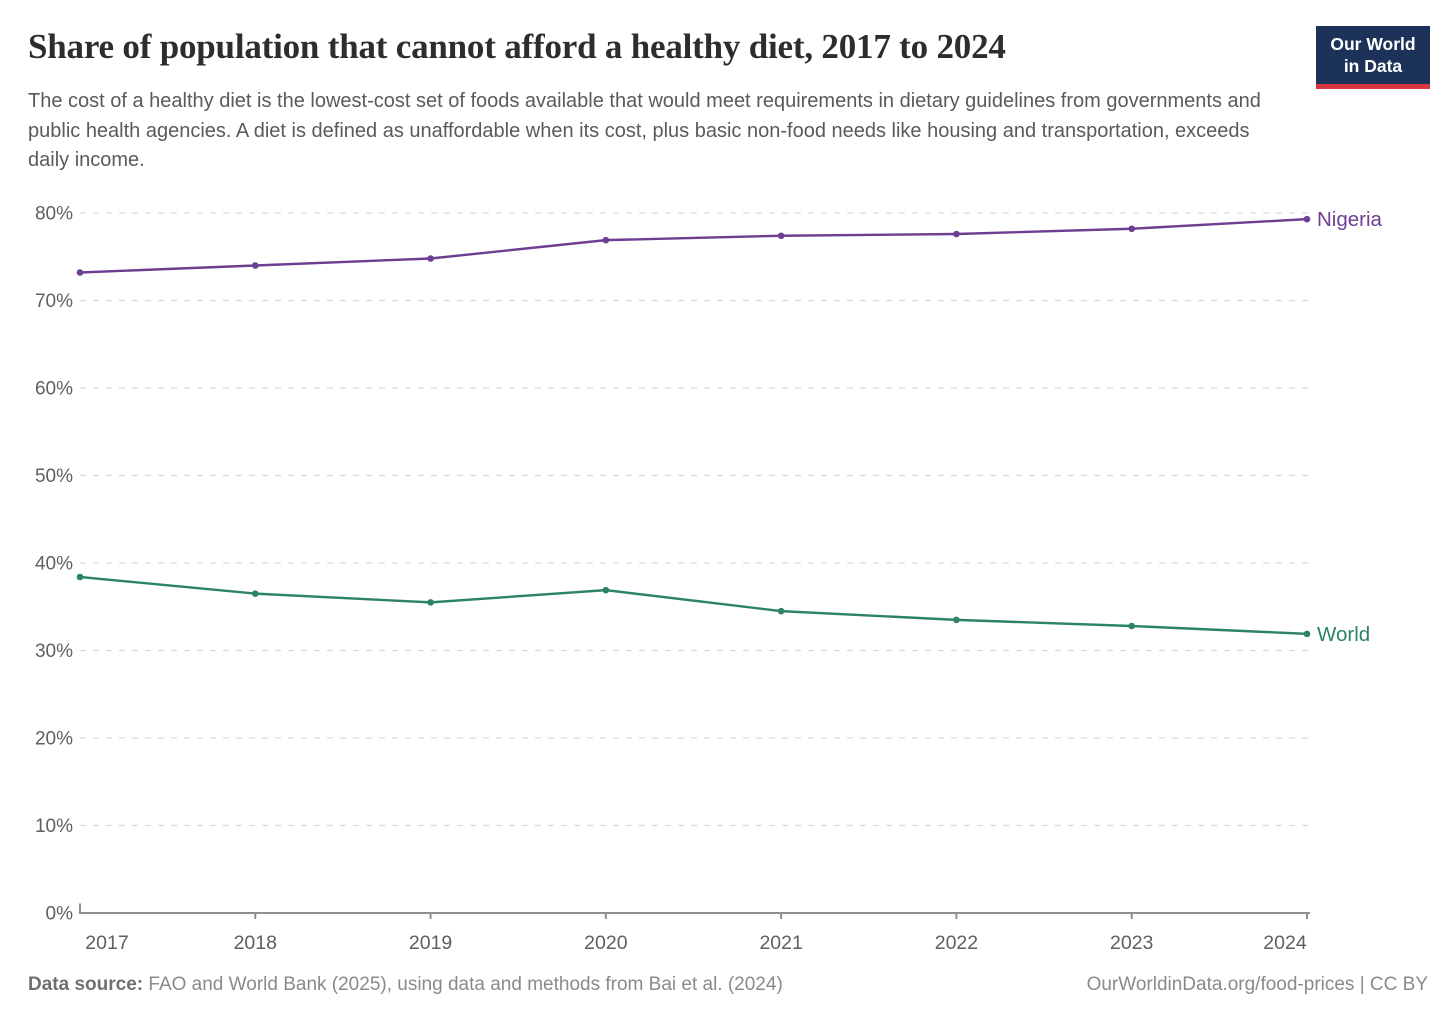  What do you see at coordinates (255, 943) in the screenshot?
I see `x-axis-label-2018: 2018` at bounding box center [255, 943].